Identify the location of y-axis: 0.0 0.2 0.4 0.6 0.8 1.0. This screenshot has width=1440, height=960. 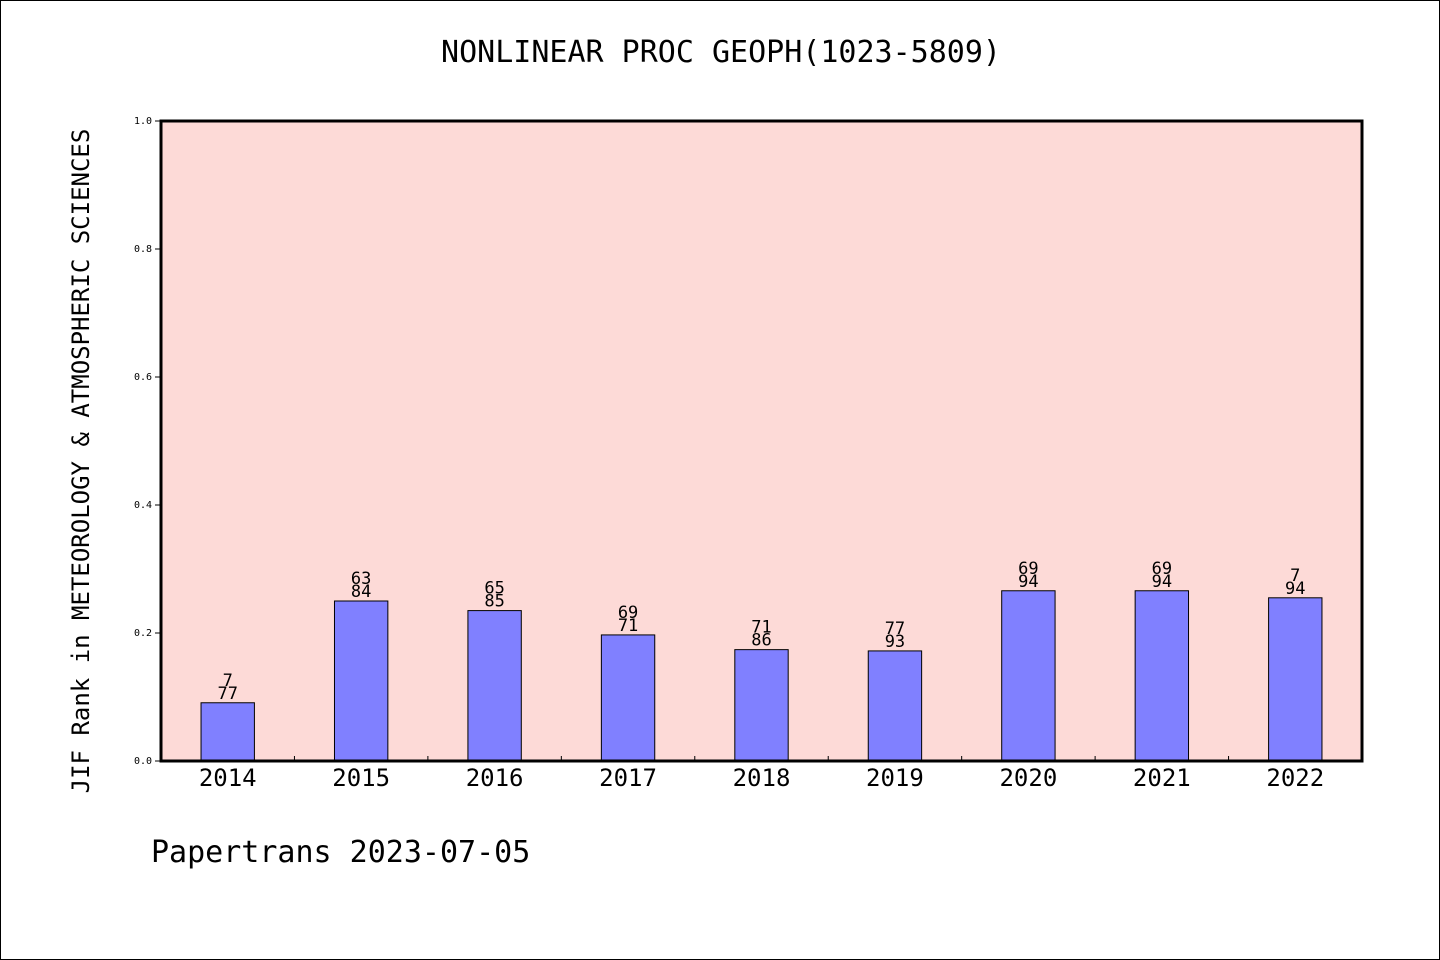
(147, 441).